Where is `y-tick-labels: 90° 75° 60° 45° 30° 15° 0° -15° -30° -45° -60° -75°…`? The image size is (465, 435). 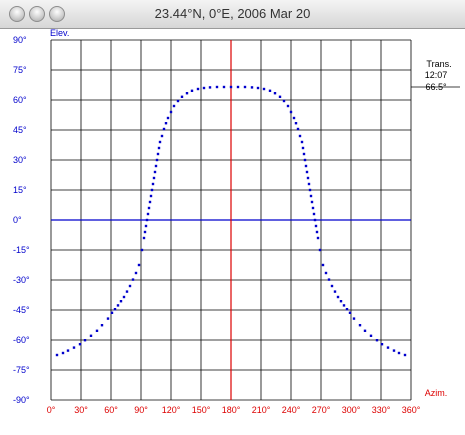
y-tick-labels: 90° 75° 60° 45° 30° 15° 0° -15° -30° -45° -60° -75°… is located at coordinates (21, 220).